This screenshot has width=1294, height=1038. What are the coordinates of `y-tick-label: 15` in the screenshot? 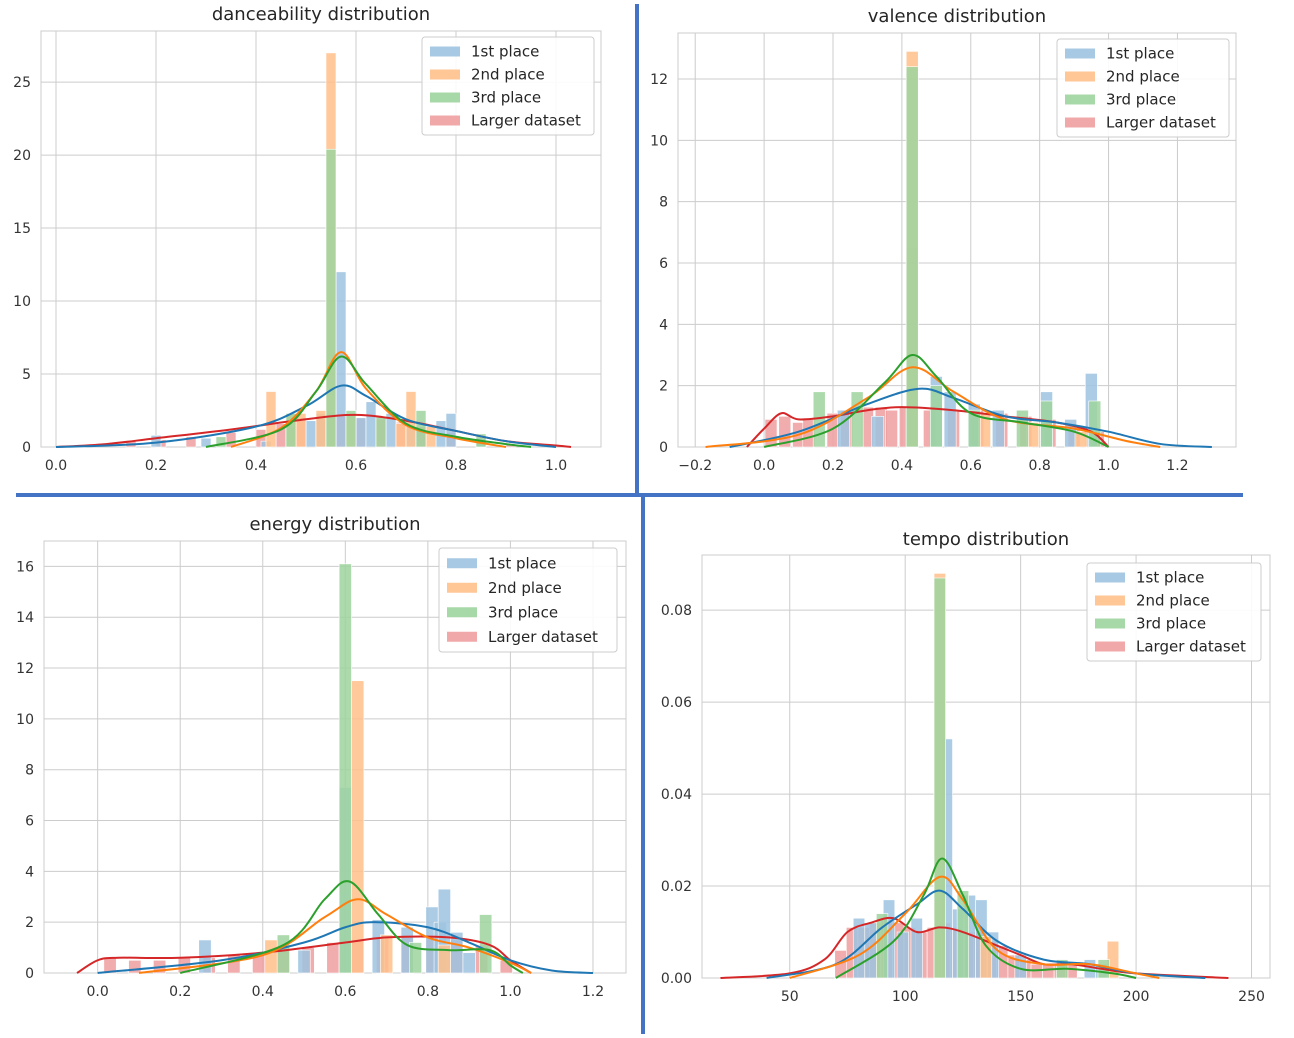 It's located at (22, 229).